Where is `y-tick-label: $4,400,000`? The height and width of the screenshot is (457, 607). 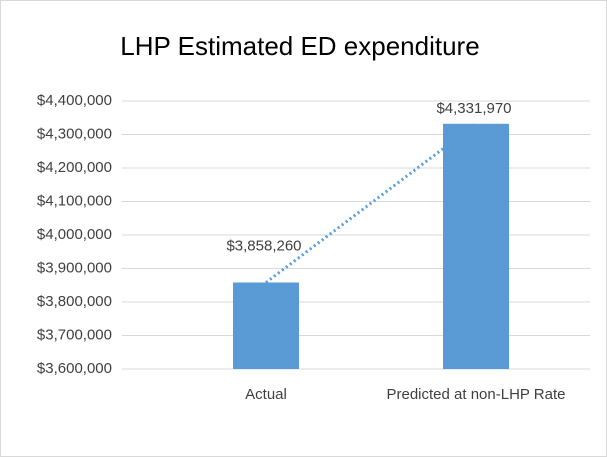 y-tick-label: $4,400,000 is located at coordinates (74, 100).